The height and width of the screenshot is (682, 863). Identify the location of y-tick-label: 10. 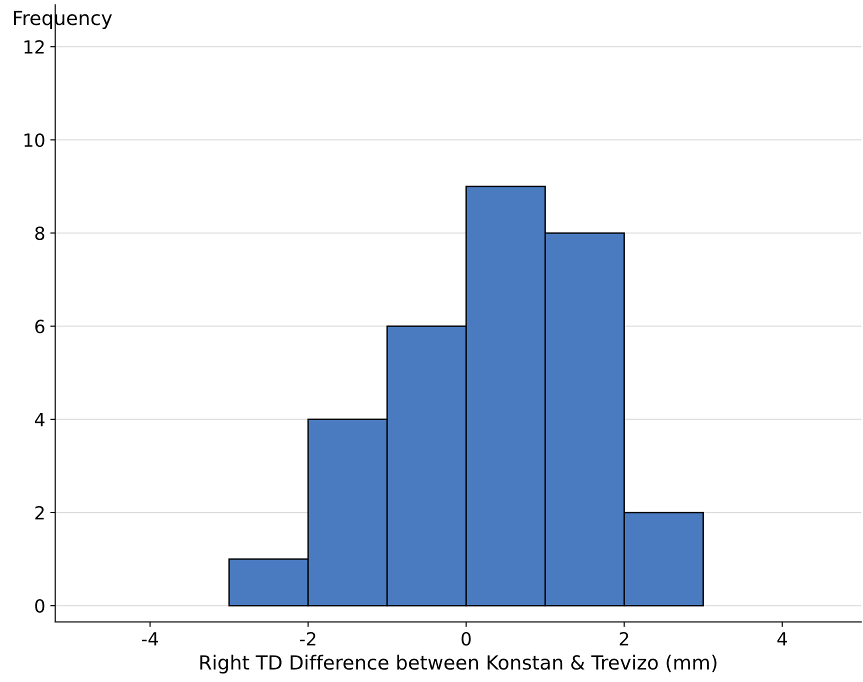
(34, 140).